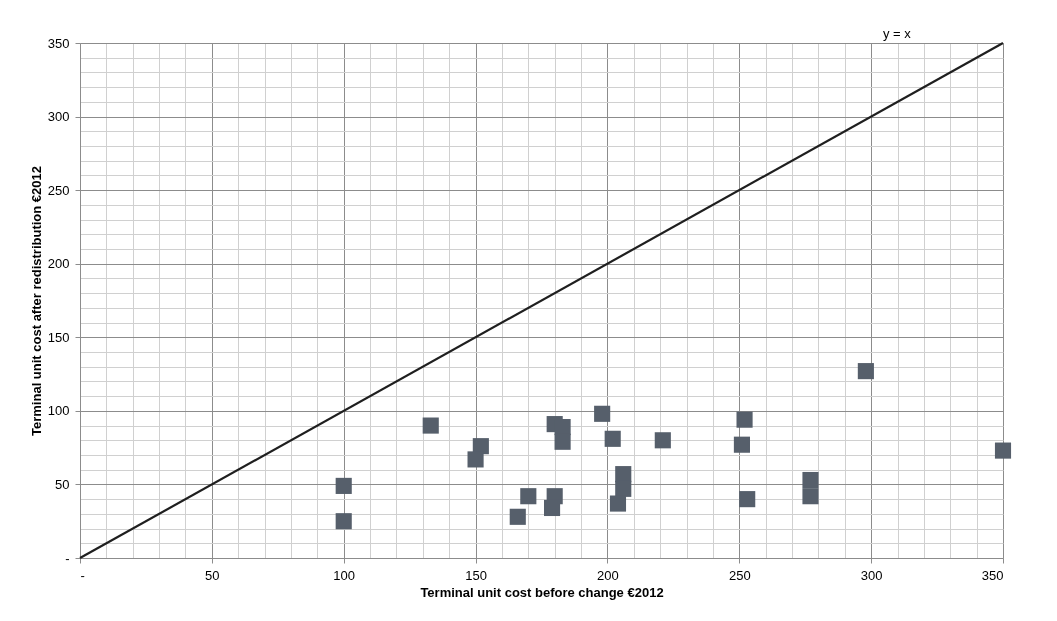  I want to click on x-tick-label: 300, so click(871, 575).